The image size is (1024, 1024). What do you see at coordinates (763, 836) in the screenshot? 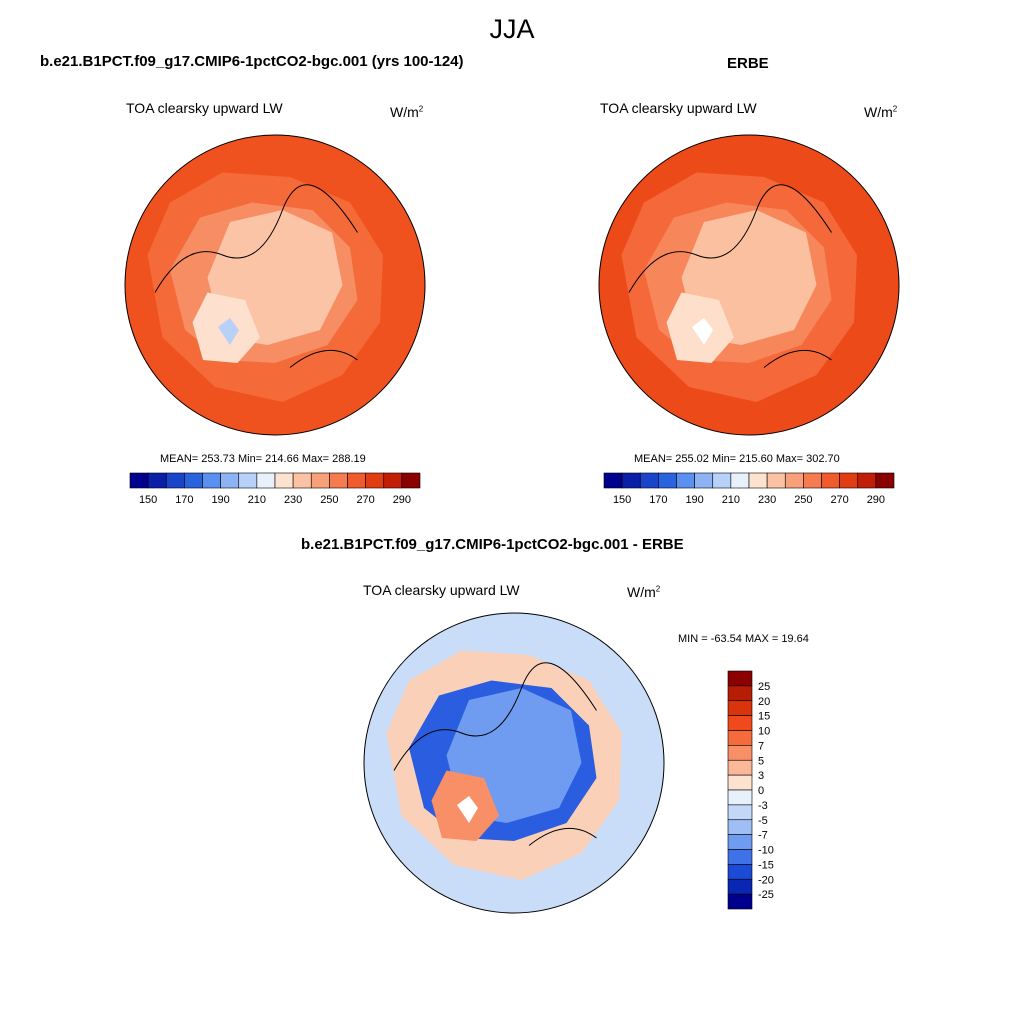
I see `colorbar-tick-label: -7` at bounding box center [763, 836].